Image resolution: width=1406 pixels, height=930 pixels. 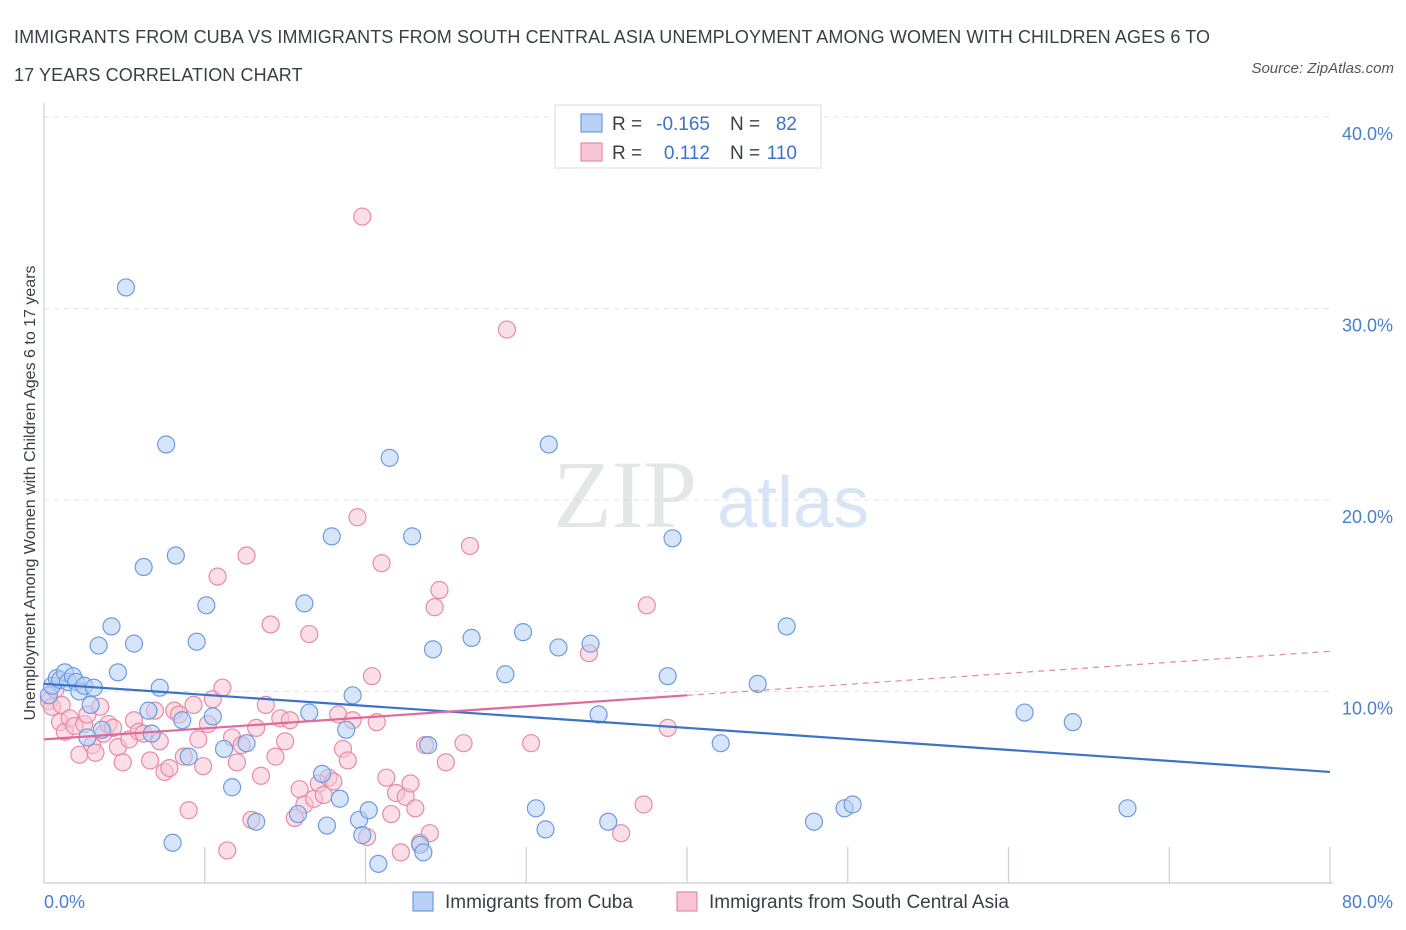 What do you see at coordinates (1367, 902) in the screenshot?
I see `x-tick-label-max: 80.0%` at bounding box center [1367, 902].